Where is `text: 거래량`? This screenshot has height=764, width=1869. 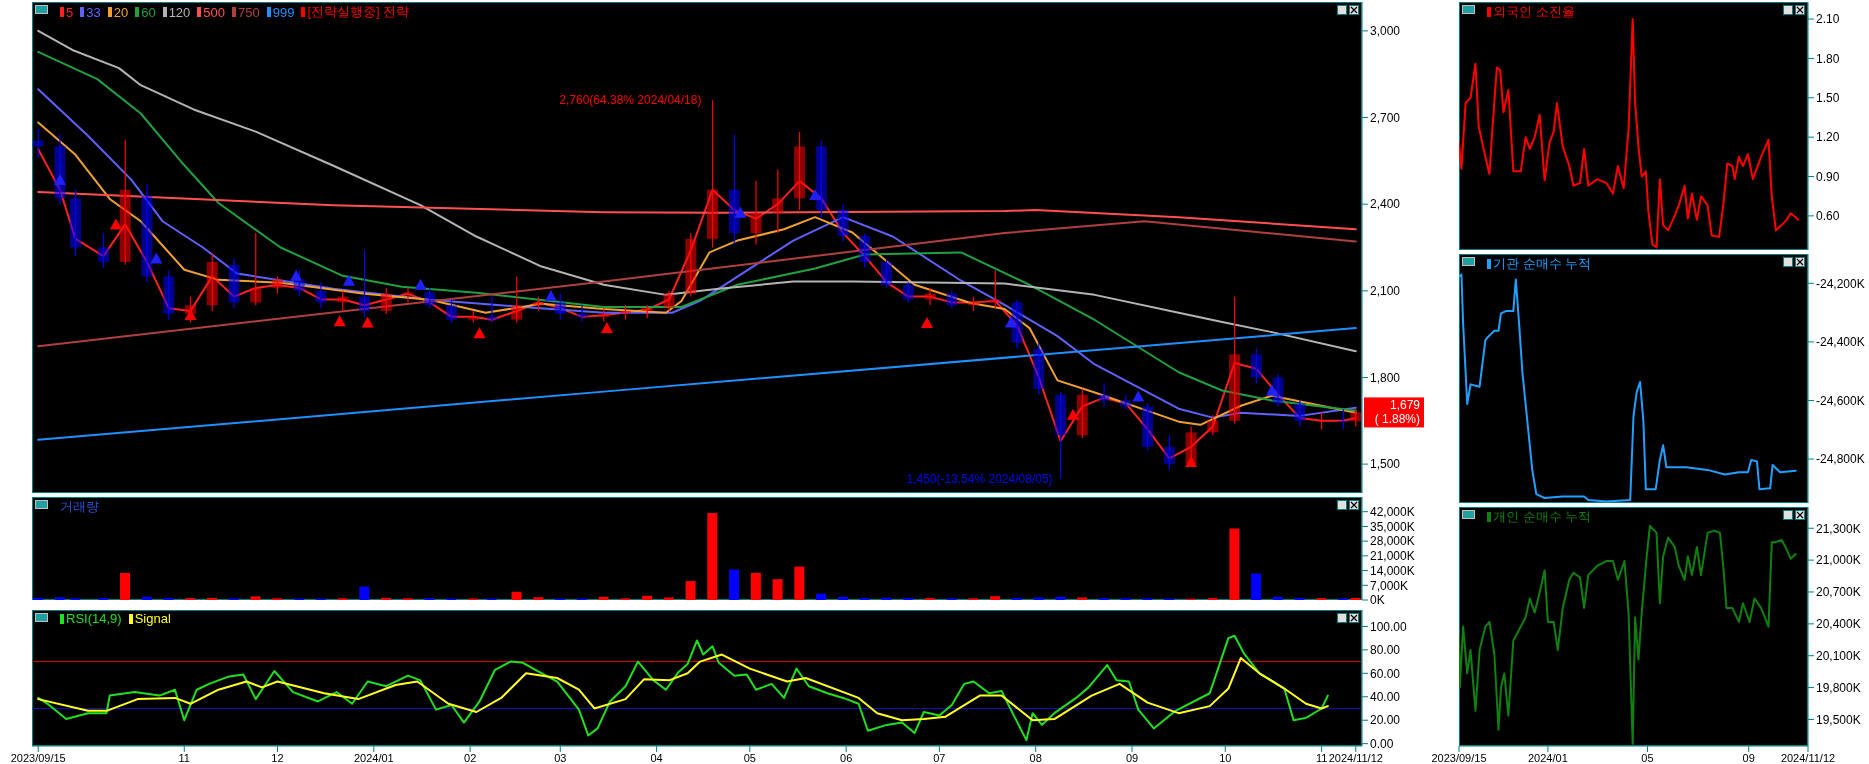
text: 거래량 is located at coordinates (79, 507).